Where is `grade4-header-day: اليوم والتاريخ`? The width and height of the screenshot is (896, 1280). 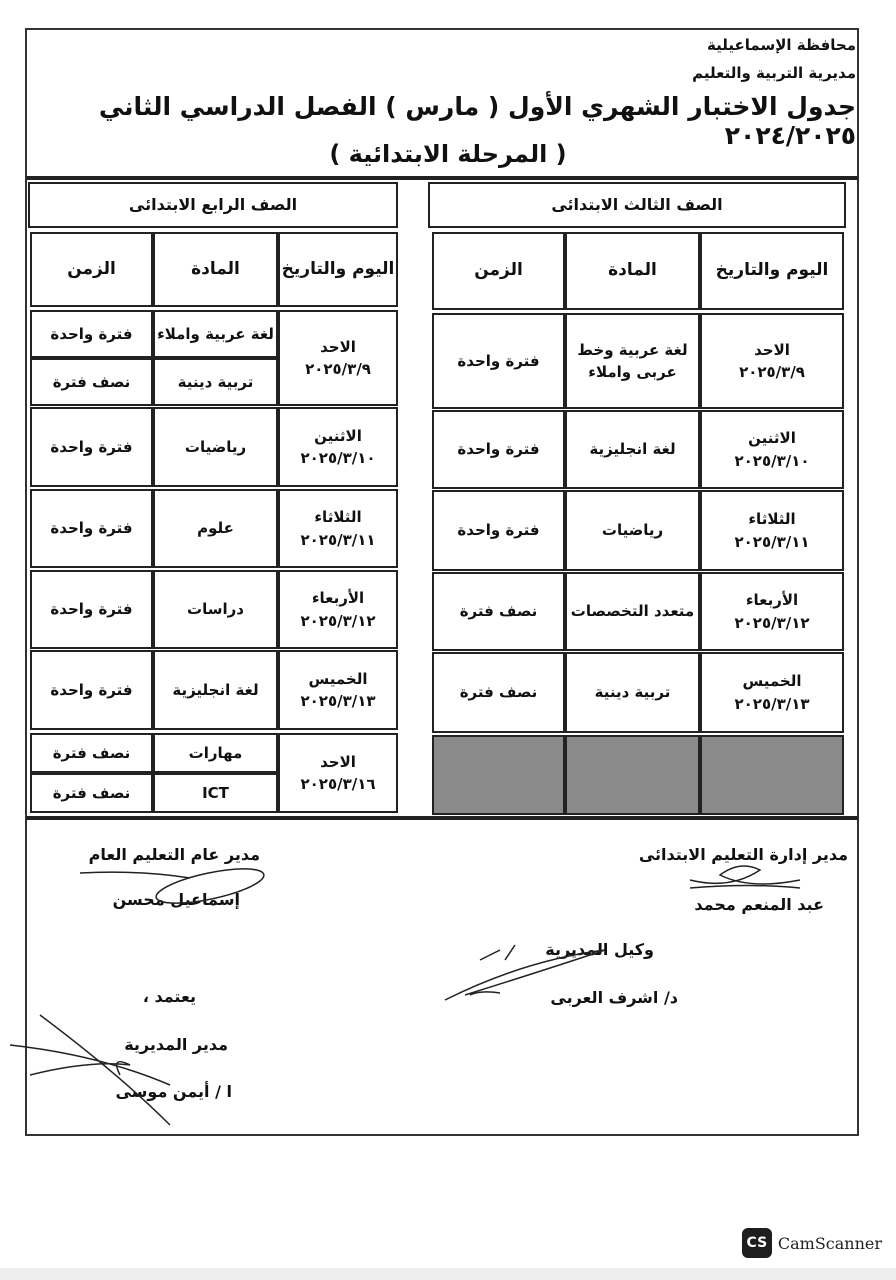
grade4-header-day: اليوم والتاريخ is located at coordinates (338, 269).